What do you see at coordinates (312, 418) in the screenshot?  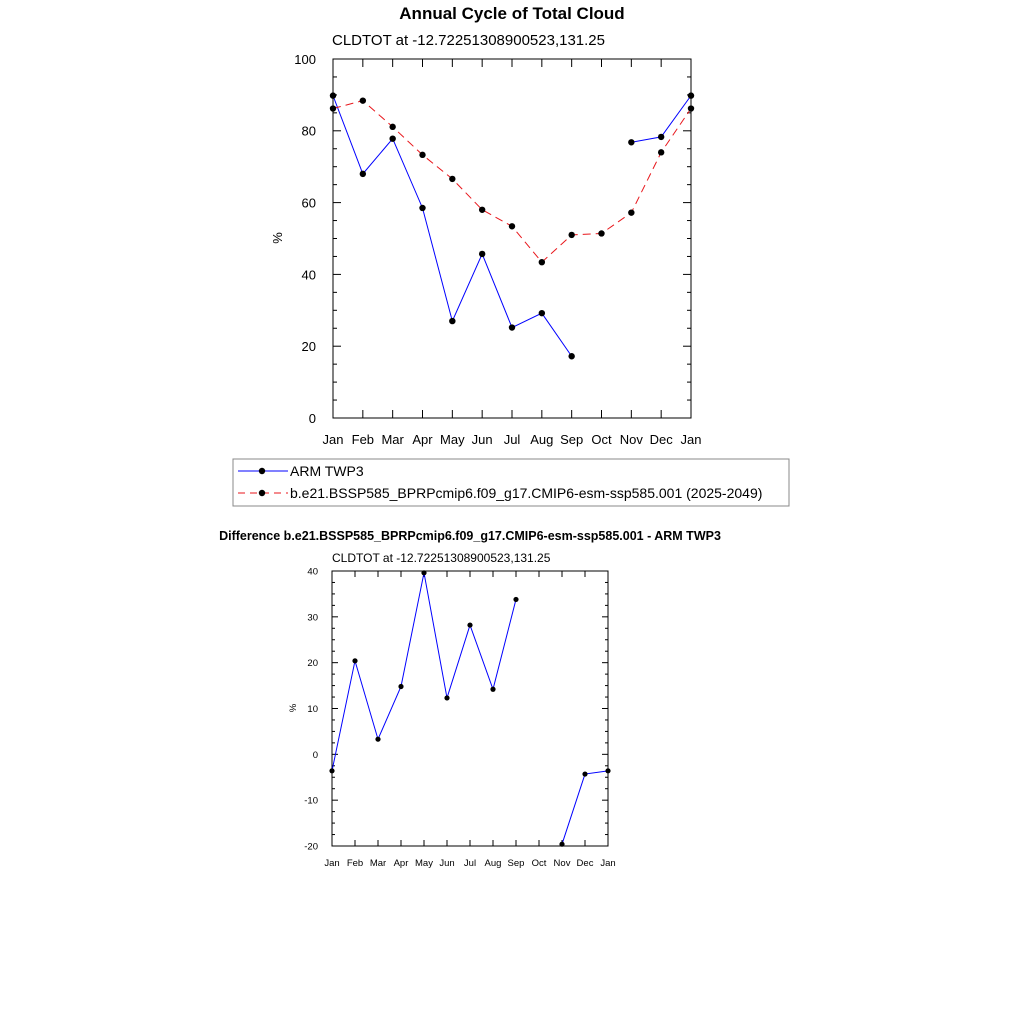 I see `chart1-ytick-label: 0` at bounding box center [312, 418].